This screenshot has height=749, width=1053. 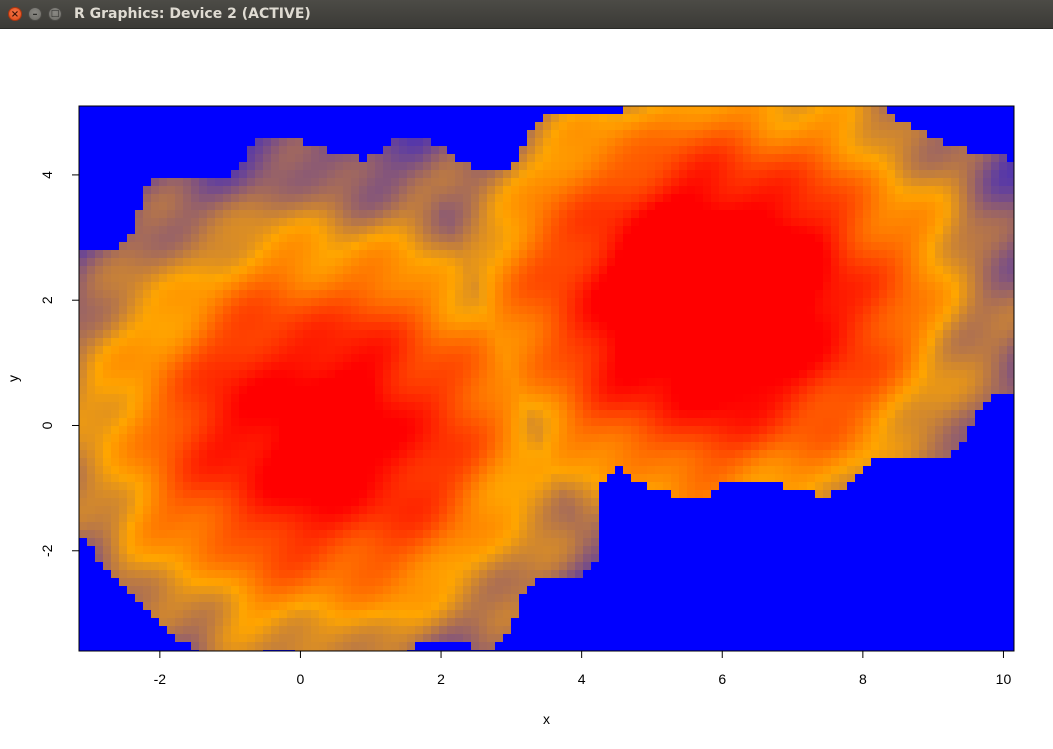 What do you see at coordinates (55, 14) in the screenshot?
I see `maximize-window-button: □` at bounding box center [55, 14].